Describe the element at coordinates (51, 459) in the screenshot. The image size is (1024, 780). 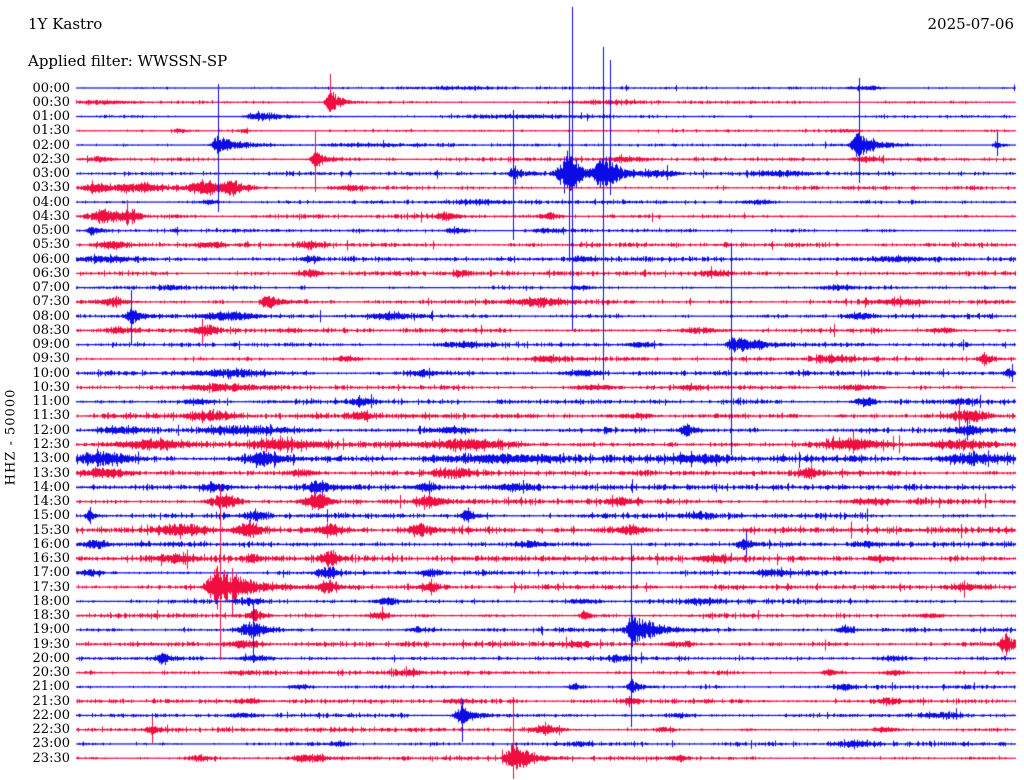
I see `time-label: 13:00` at that location.